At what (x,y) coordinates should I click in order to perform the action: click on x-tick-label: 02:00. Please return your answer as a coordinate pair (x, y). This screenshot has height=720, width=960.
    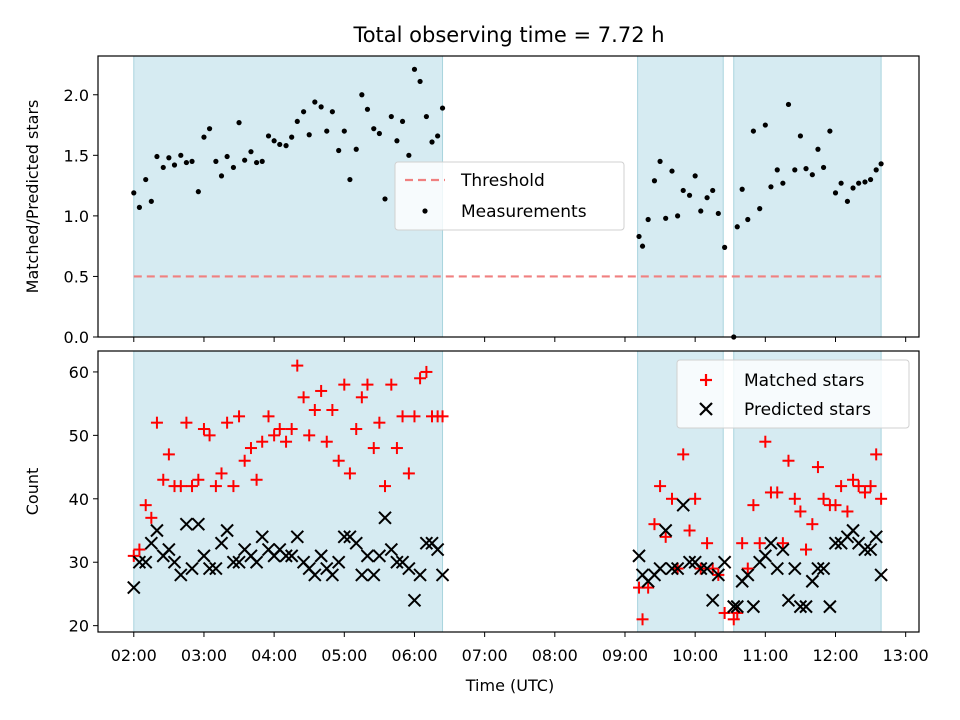
    Looking at the image, I should click on (134, 655).